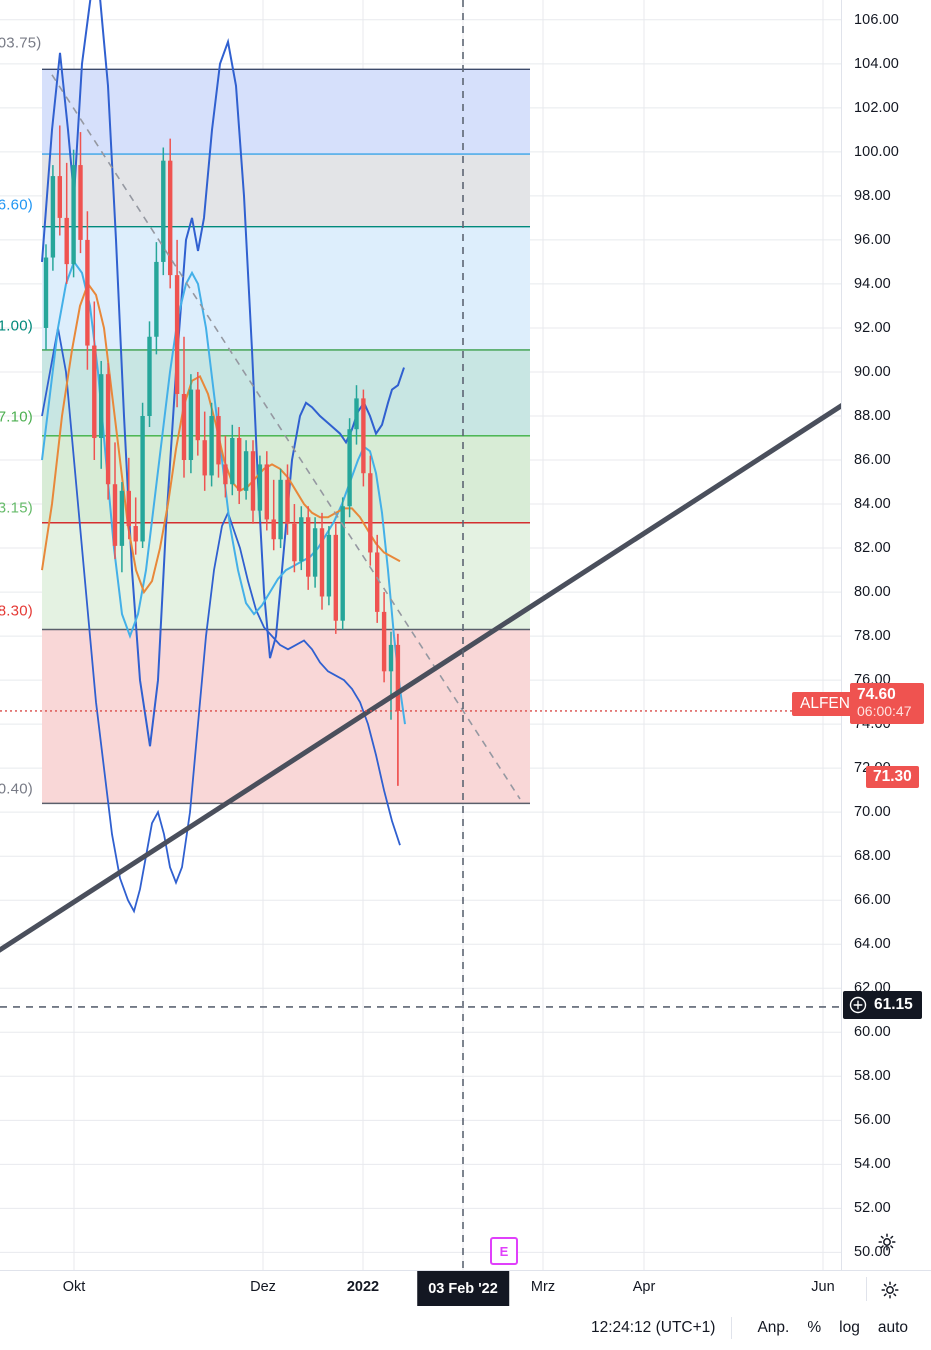 The width and height of the screenshot is (931, 1350). I want to click on price-tick: 70.00, so click(872, 812).